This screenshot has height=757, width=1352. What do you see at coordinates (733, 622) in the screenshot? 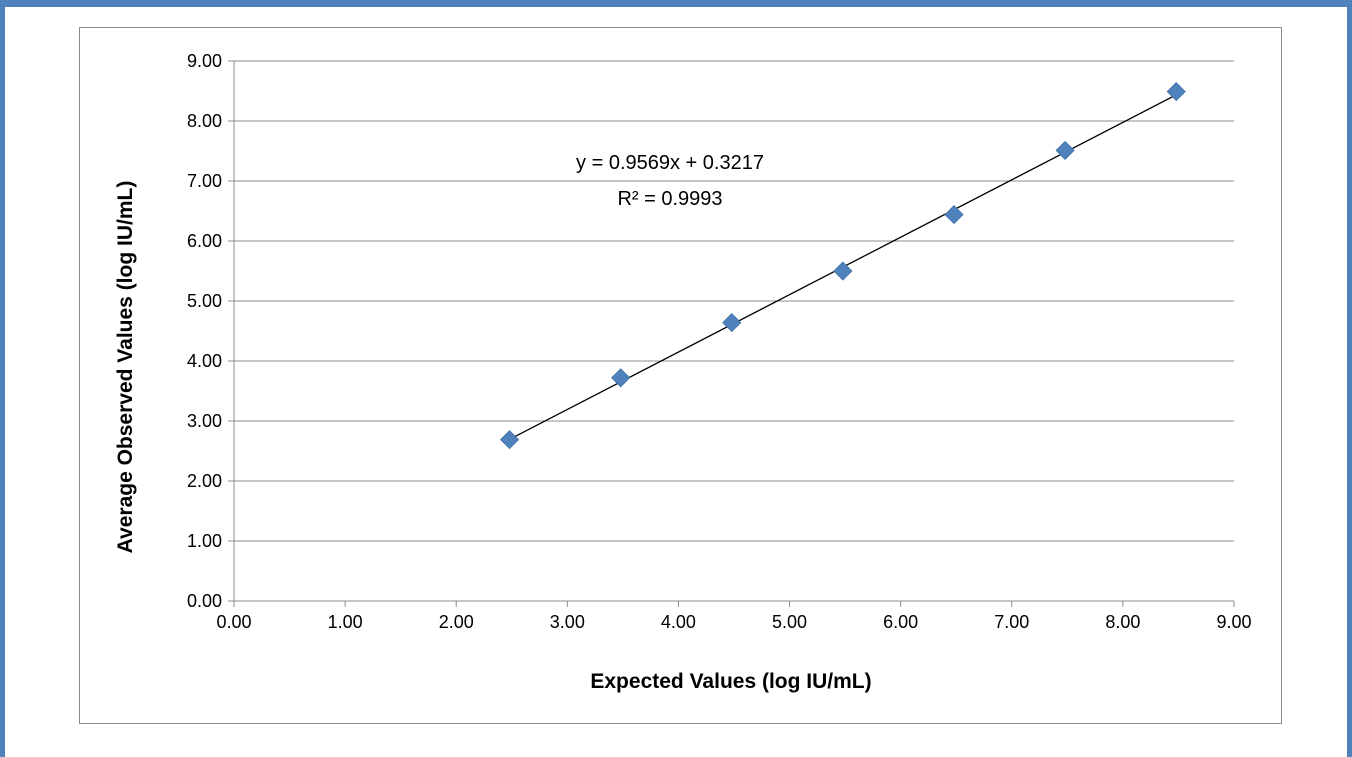
I see `x-tick-labels: 0.00 1.00 2.00 3.00 4.00 5.00 6.00 7.00 8.00 9.00` at bounding box center [733, 622].